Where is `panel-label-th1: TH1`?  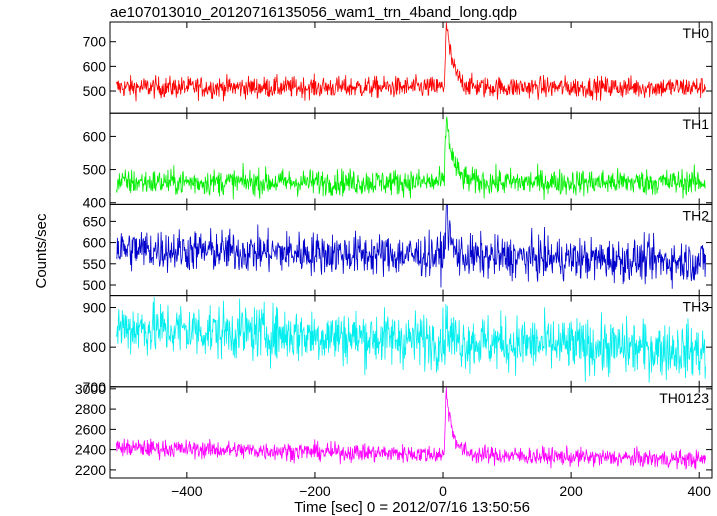 panel-label-th1: TH1 is located at coordinates (696, 124).